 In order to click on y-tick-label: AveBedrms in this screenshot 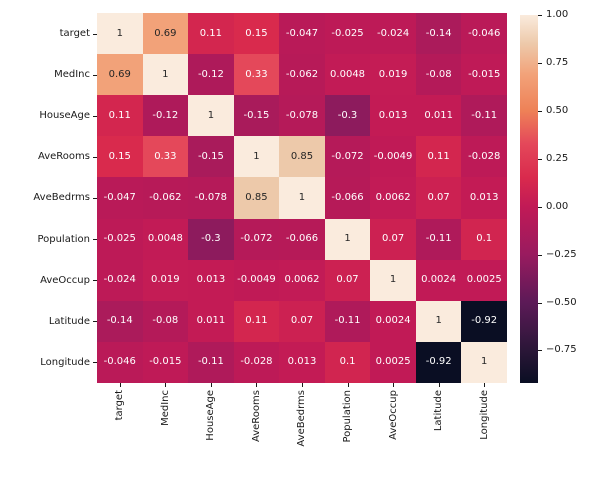, I will do `click(61, 198)`.